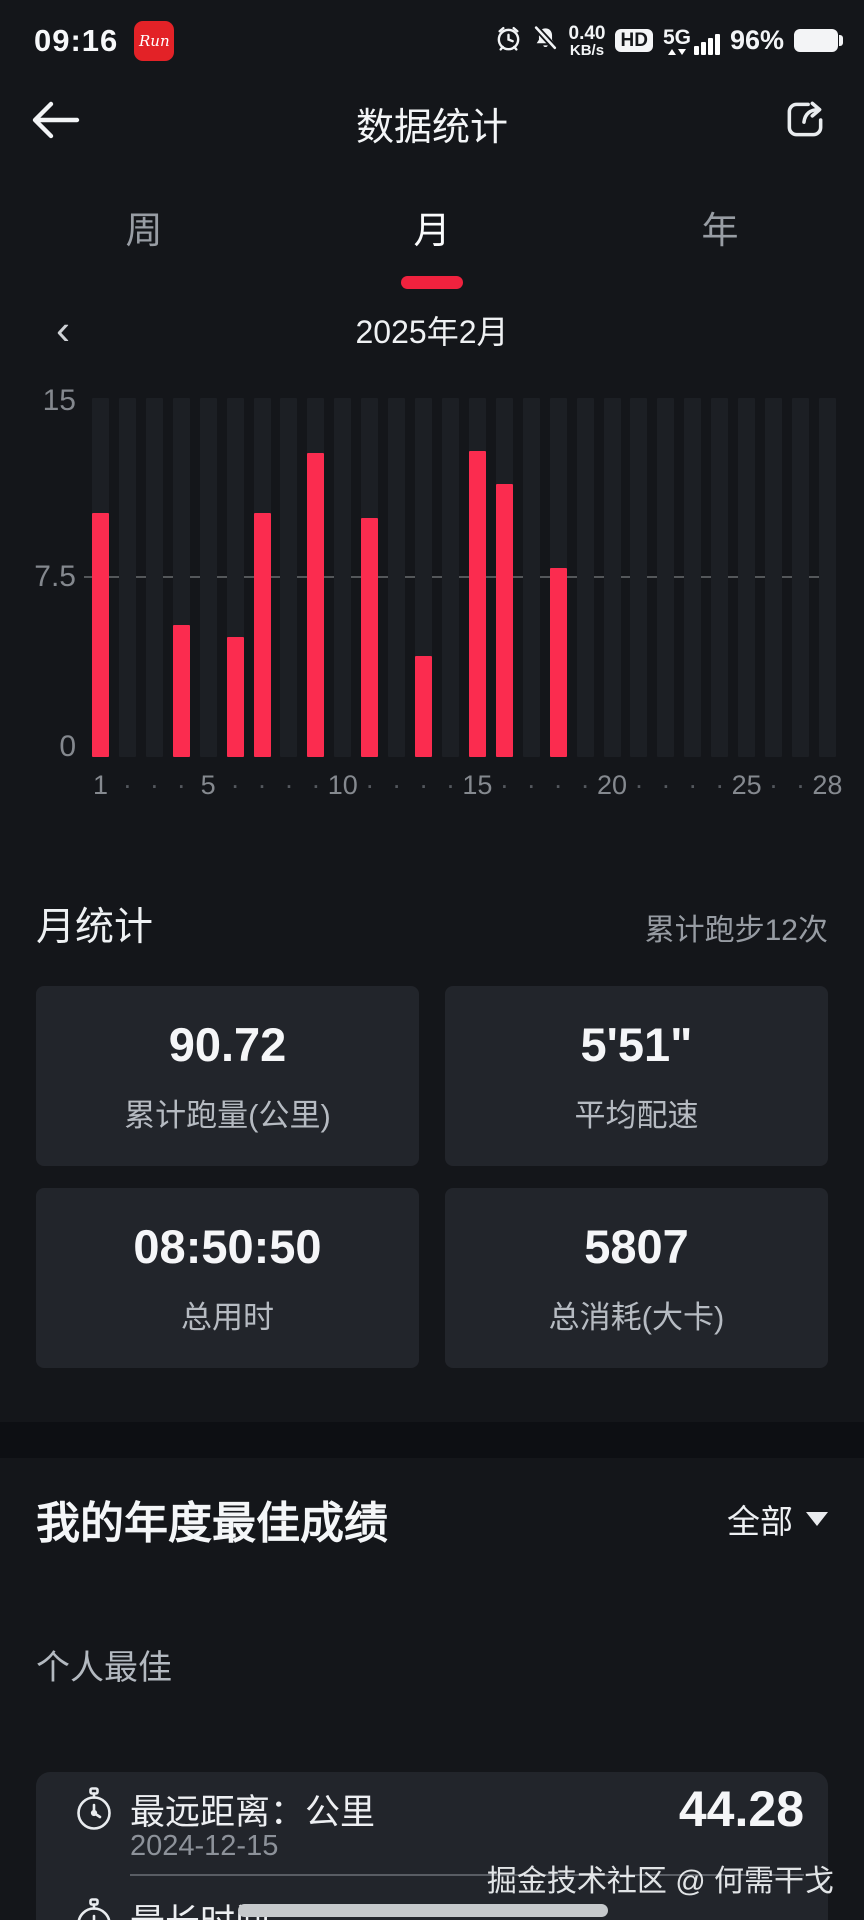  I want to click on x-tick-21: ·, so click(639, 785).